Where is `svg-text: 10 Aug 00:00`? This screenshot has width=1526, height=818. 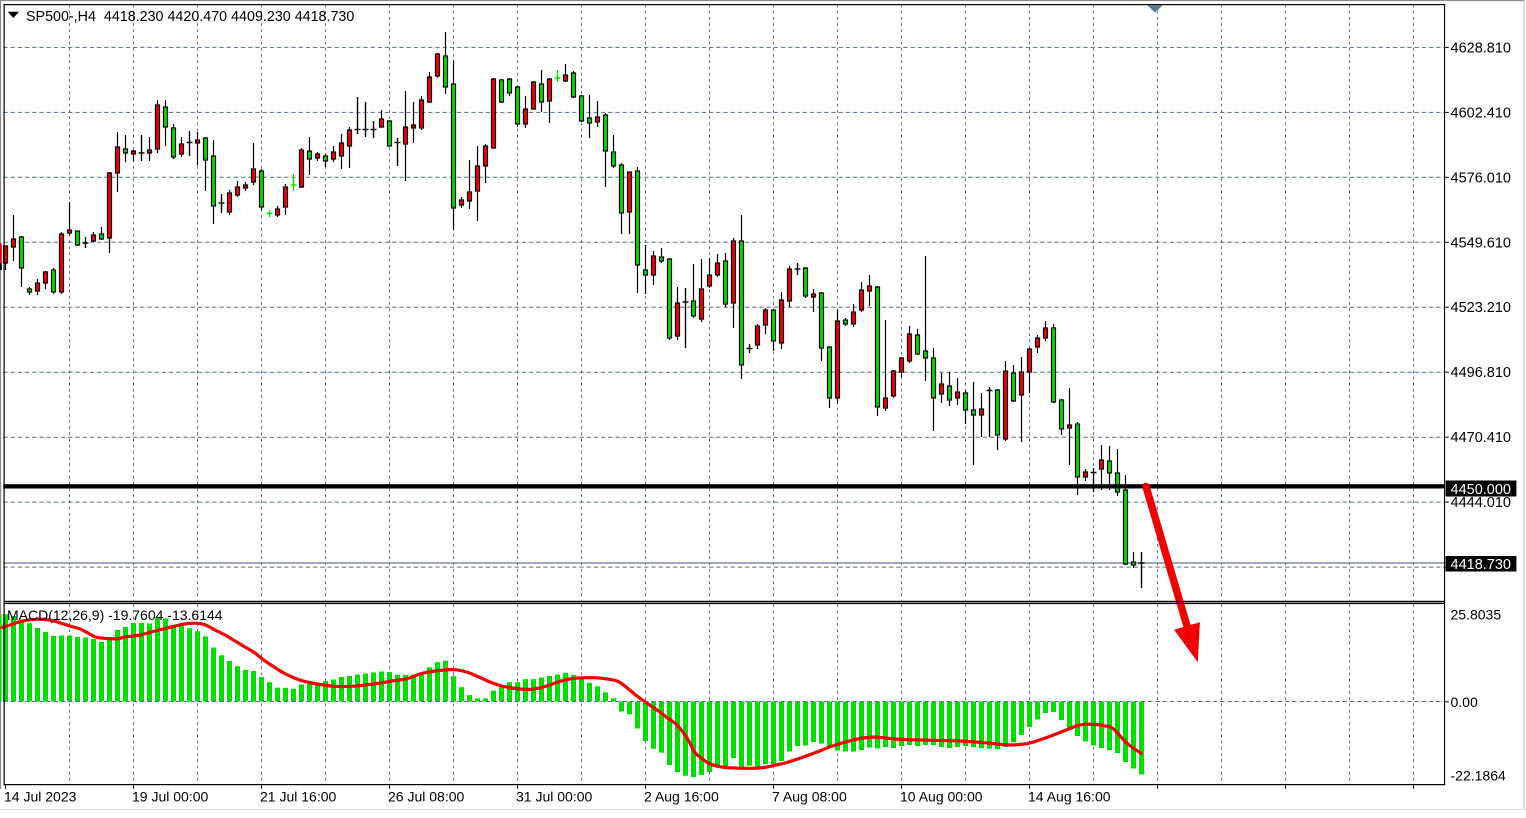
svg-text: 10 Aug 00:00 is located at coordinates (941, 797).